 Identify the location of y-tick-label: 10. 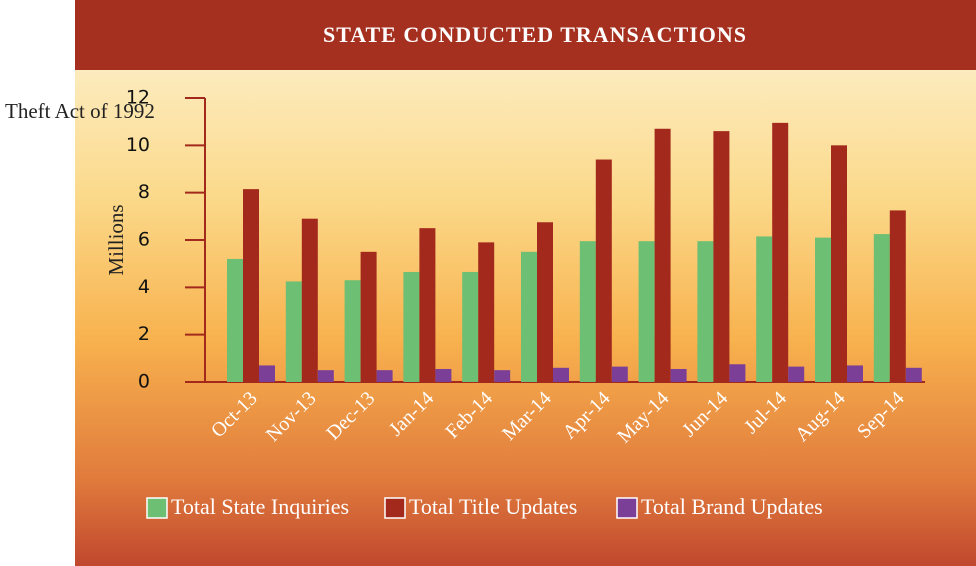
(138, 145).